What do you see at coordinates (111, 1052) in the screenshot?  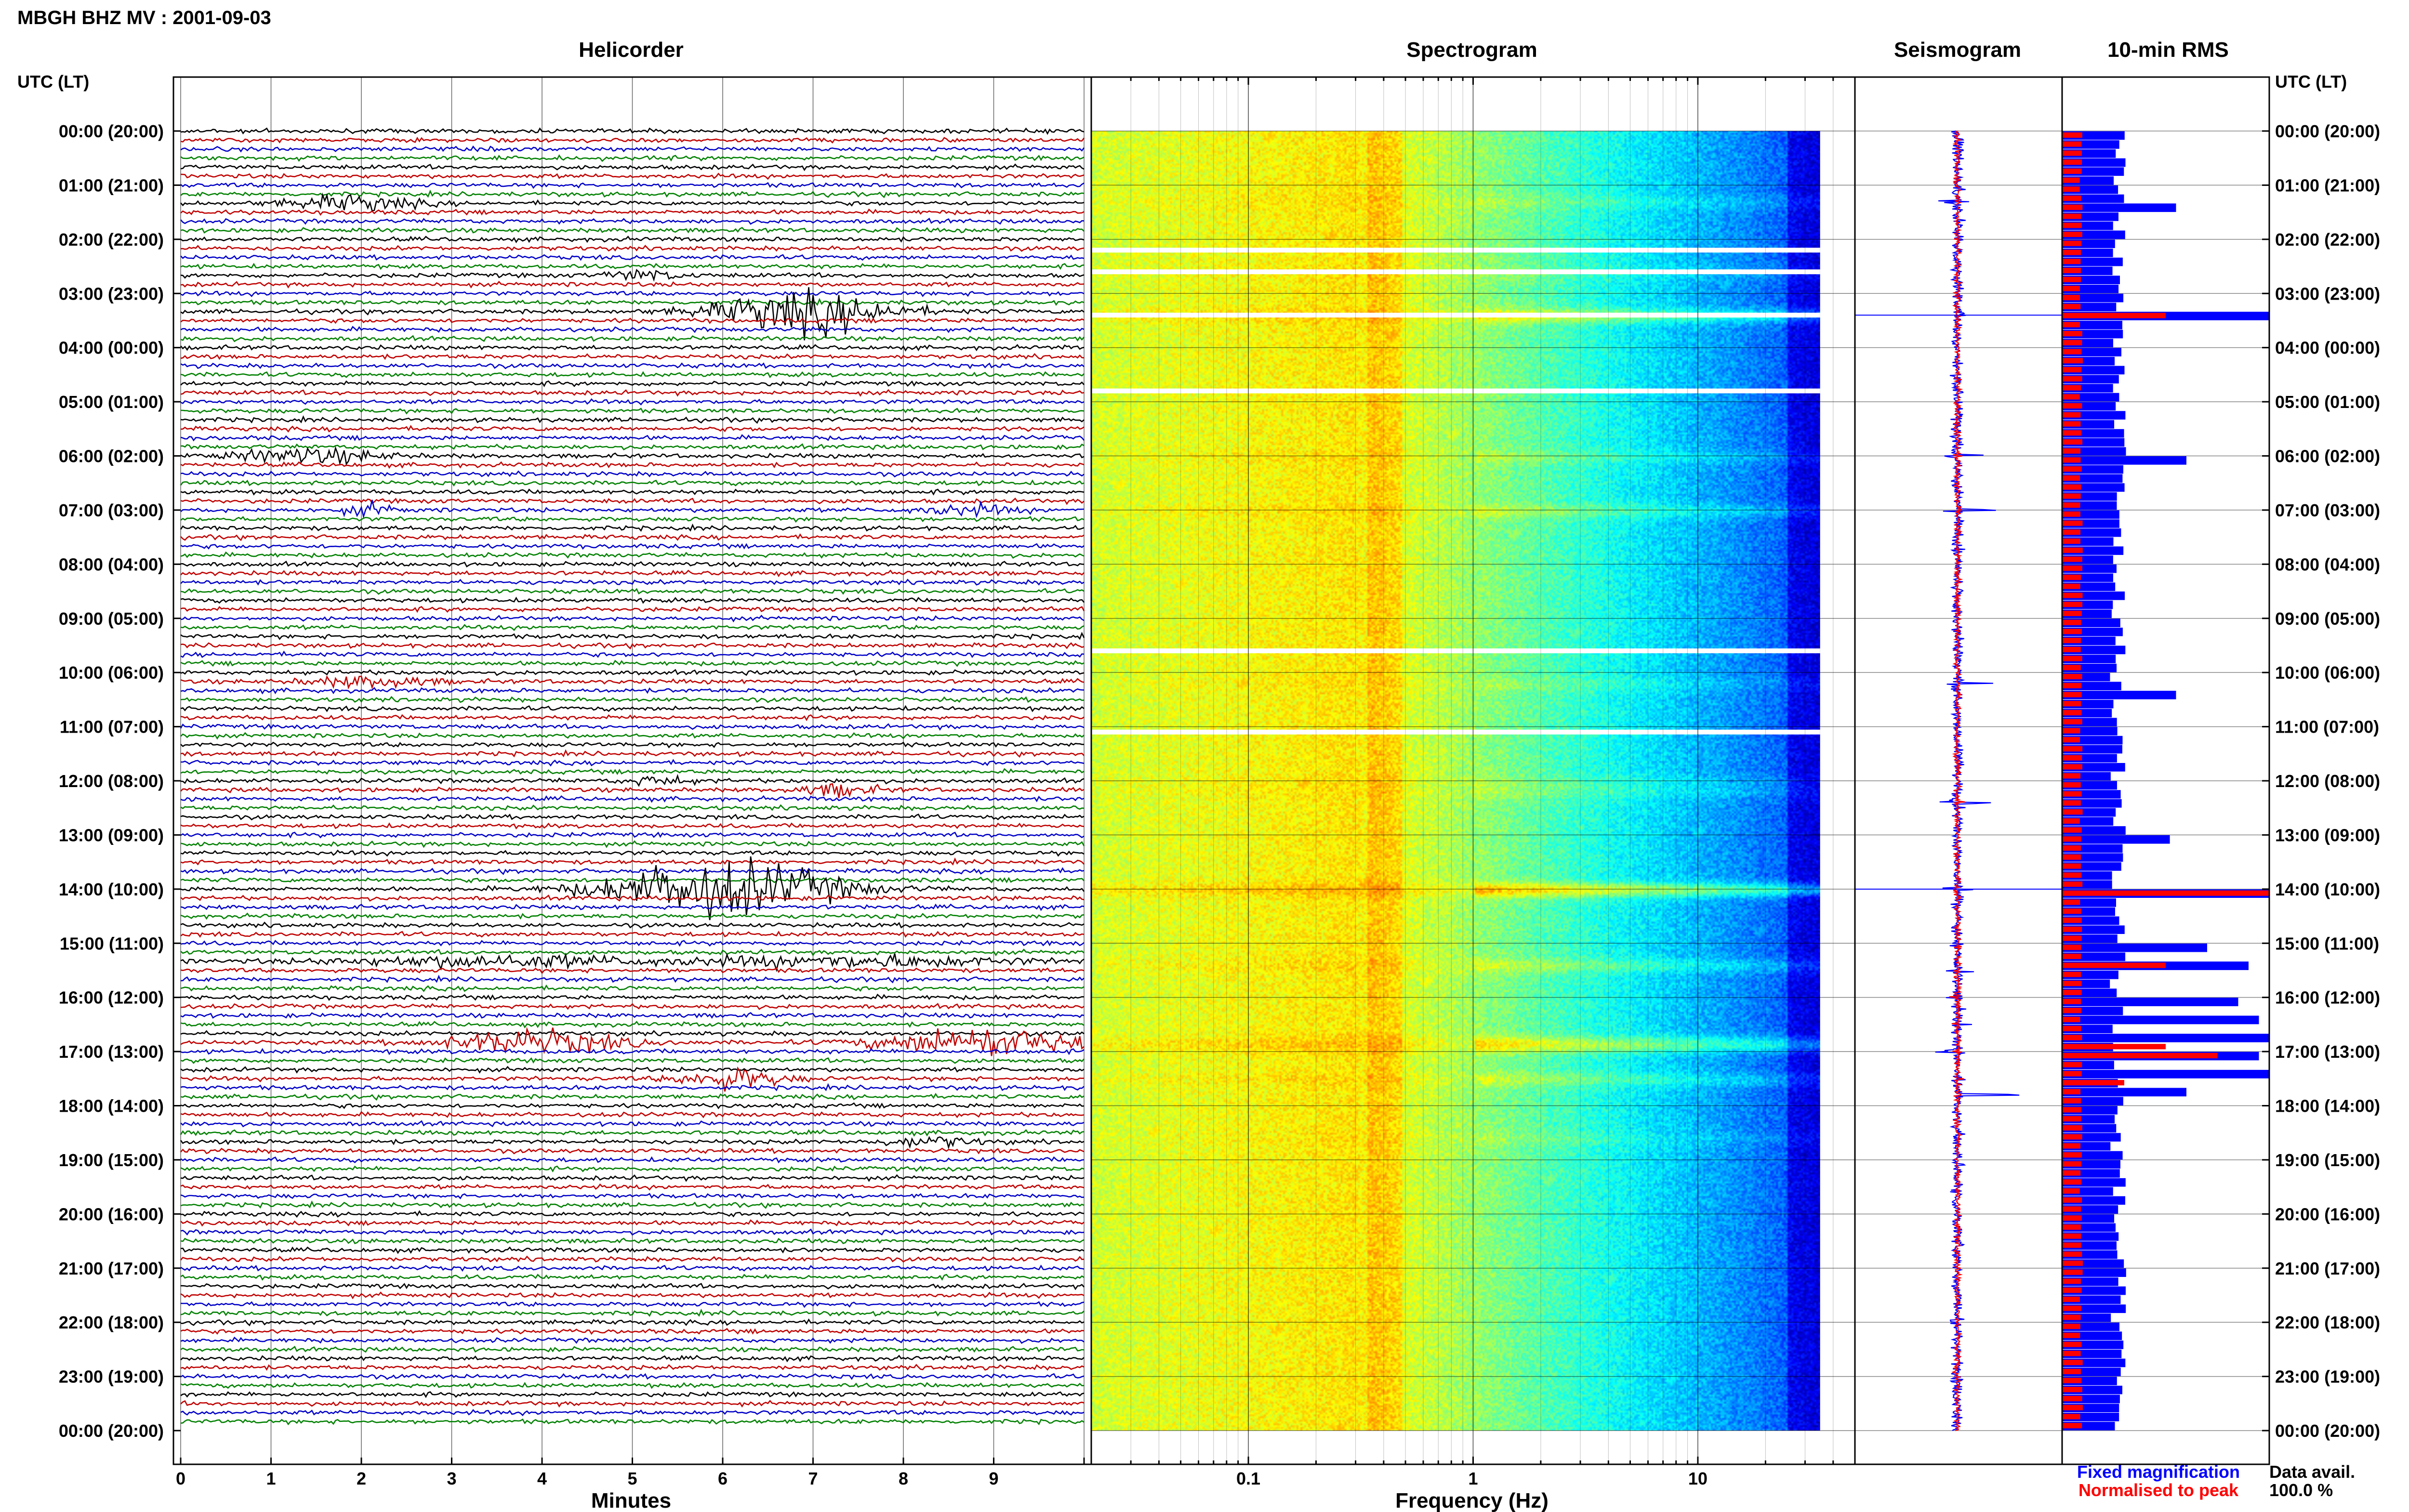 I see `time-label-left: 17:00 (13:00)` at bounding box center [111, 1052].